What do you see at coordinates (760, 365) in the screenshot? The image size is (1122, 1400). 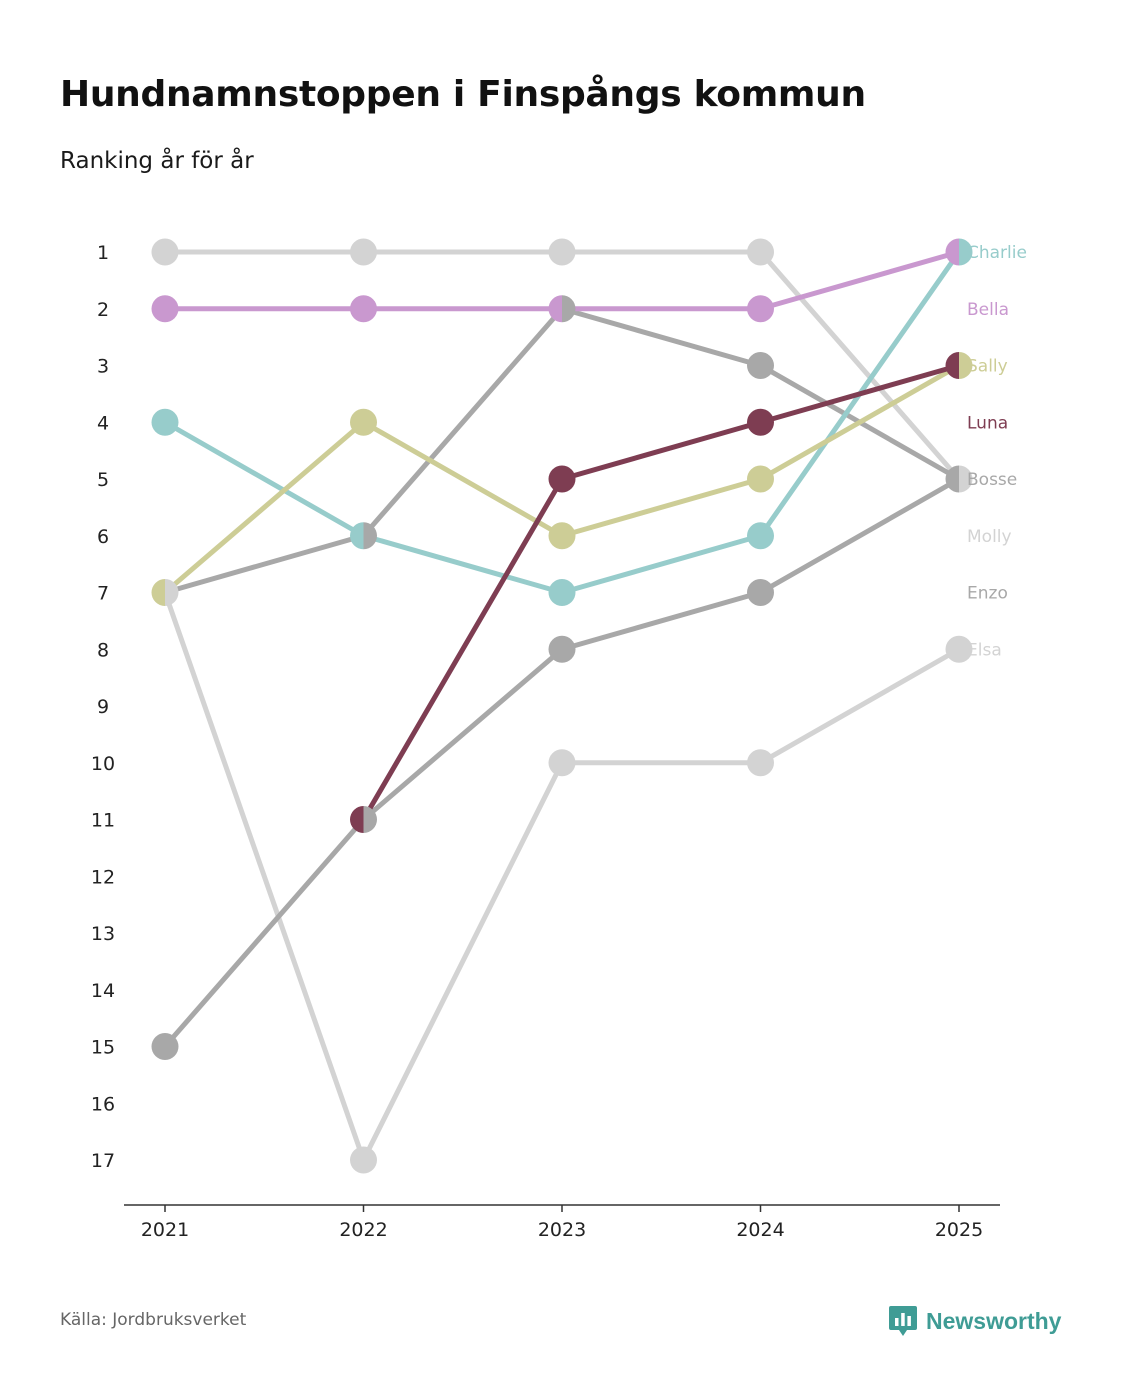 I see `point-bosse-2024` at bounding box center [760, 365].